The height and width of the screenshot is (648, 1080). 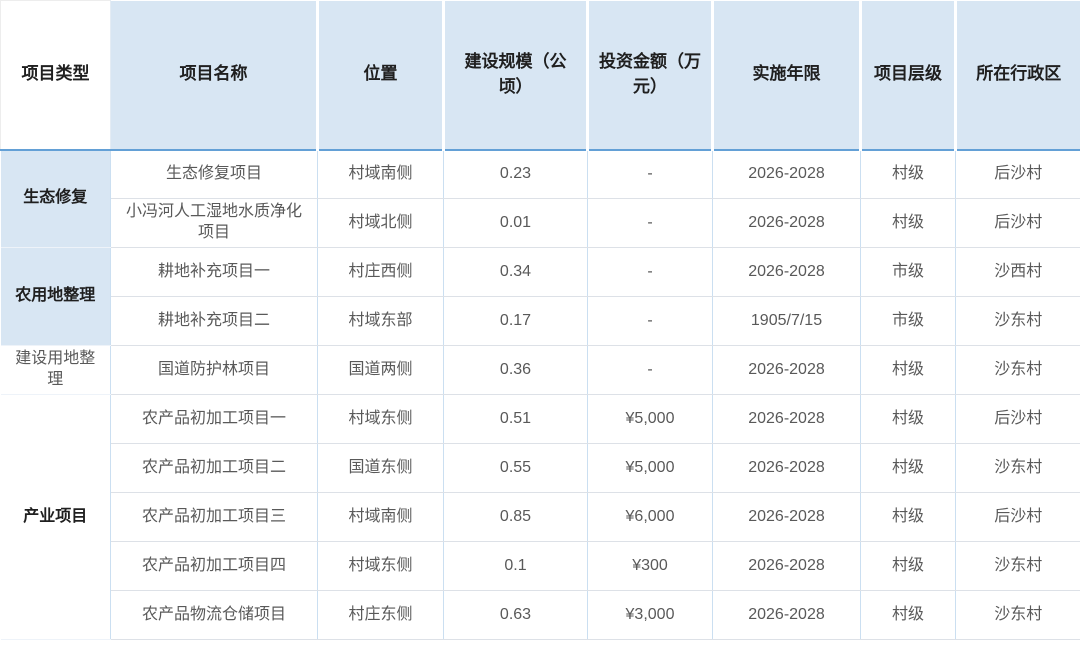 What do you see at coordinates (515, 321) in the screenshot?
I see `cell-scale: 0.17` at bounding box center [515, 321].